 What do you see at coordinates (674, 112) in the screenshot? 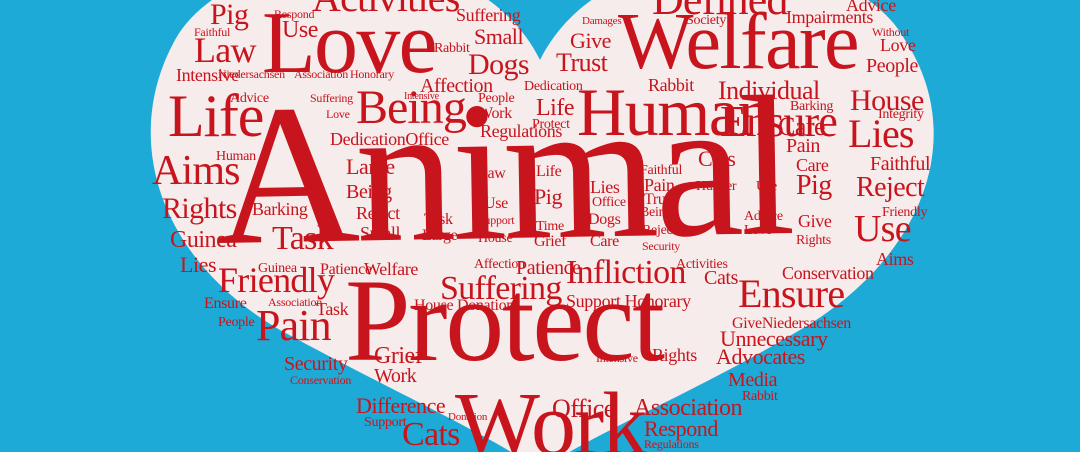
I see `word-human: Human` at bounding box center [674, 112].